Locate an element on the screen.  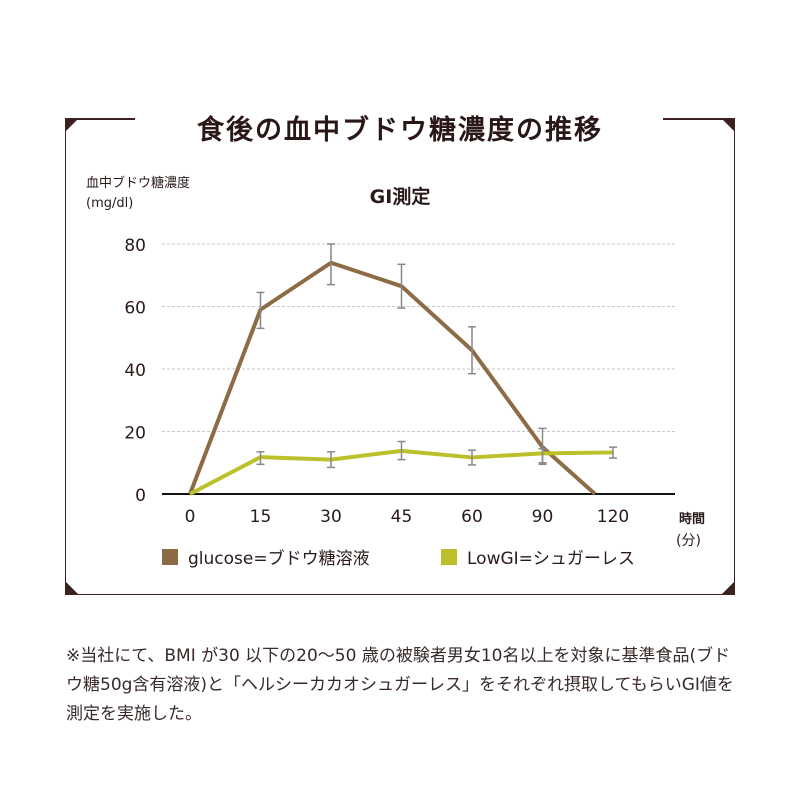
legend-item-lowgi: LowGI=シュガーレス is located at coordinates (538, 556).